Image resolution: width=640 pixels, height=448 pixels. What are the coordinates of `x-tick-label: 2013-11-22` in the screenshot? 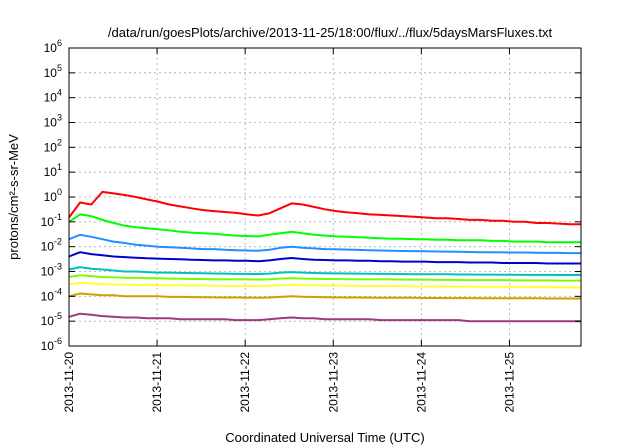 It's located at (245, 382).